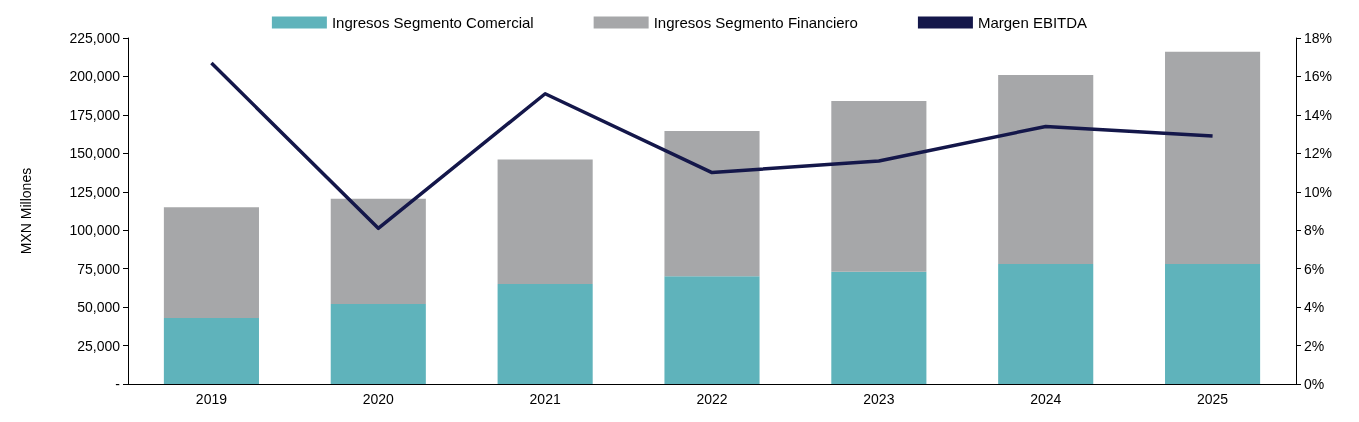  I want to click on y-tick-label: -, so click(118, 384).